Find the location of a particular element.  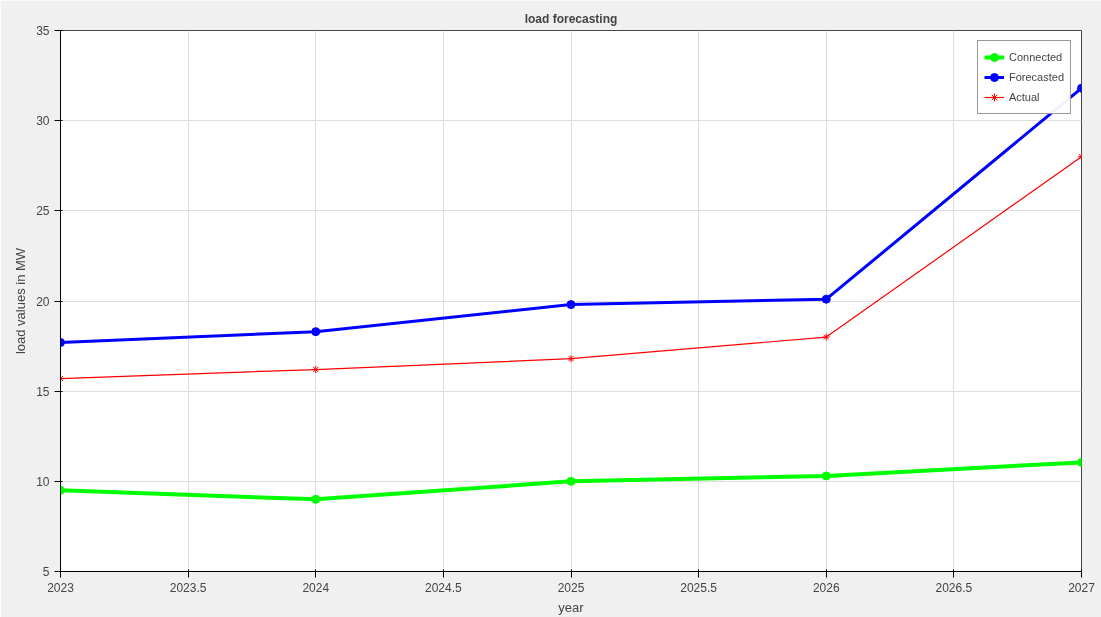

y-tick-label: 10 is located at coordinates (43, 481).